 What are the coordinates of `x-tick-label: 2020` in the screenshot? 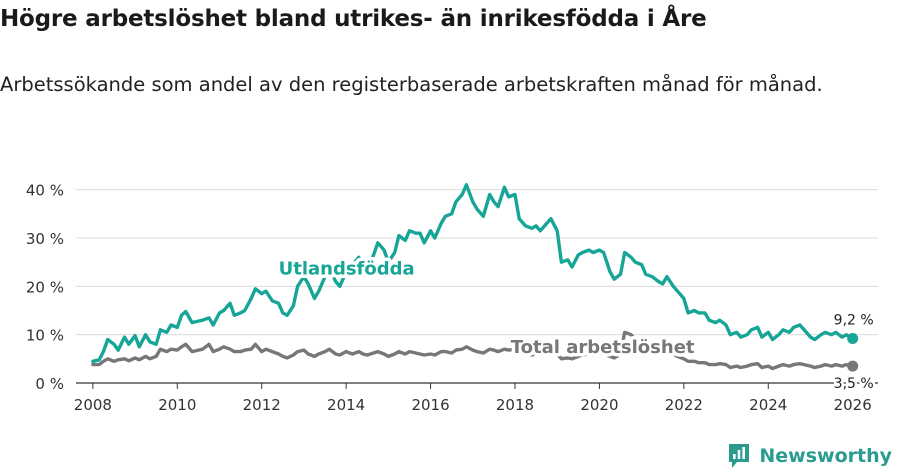 It's located at (599, 405).